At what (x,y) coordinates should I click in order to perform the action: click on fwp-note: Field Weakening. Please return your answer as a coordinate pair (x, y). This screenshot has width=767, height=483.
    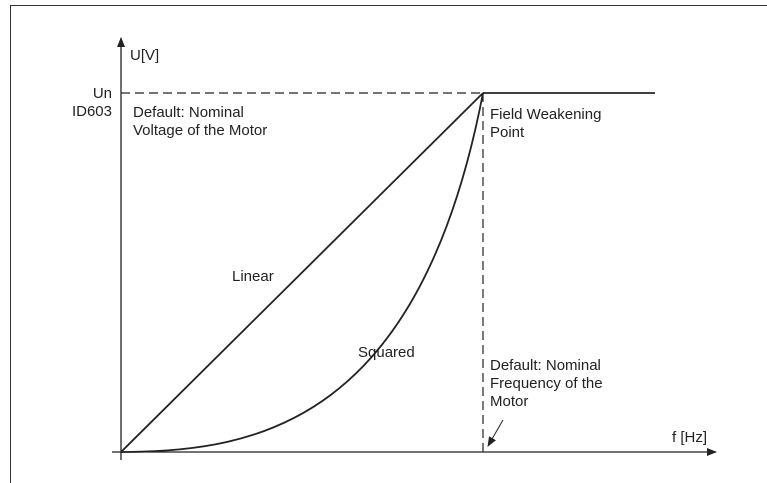
    Looking at the image, I should click on (545, 114).